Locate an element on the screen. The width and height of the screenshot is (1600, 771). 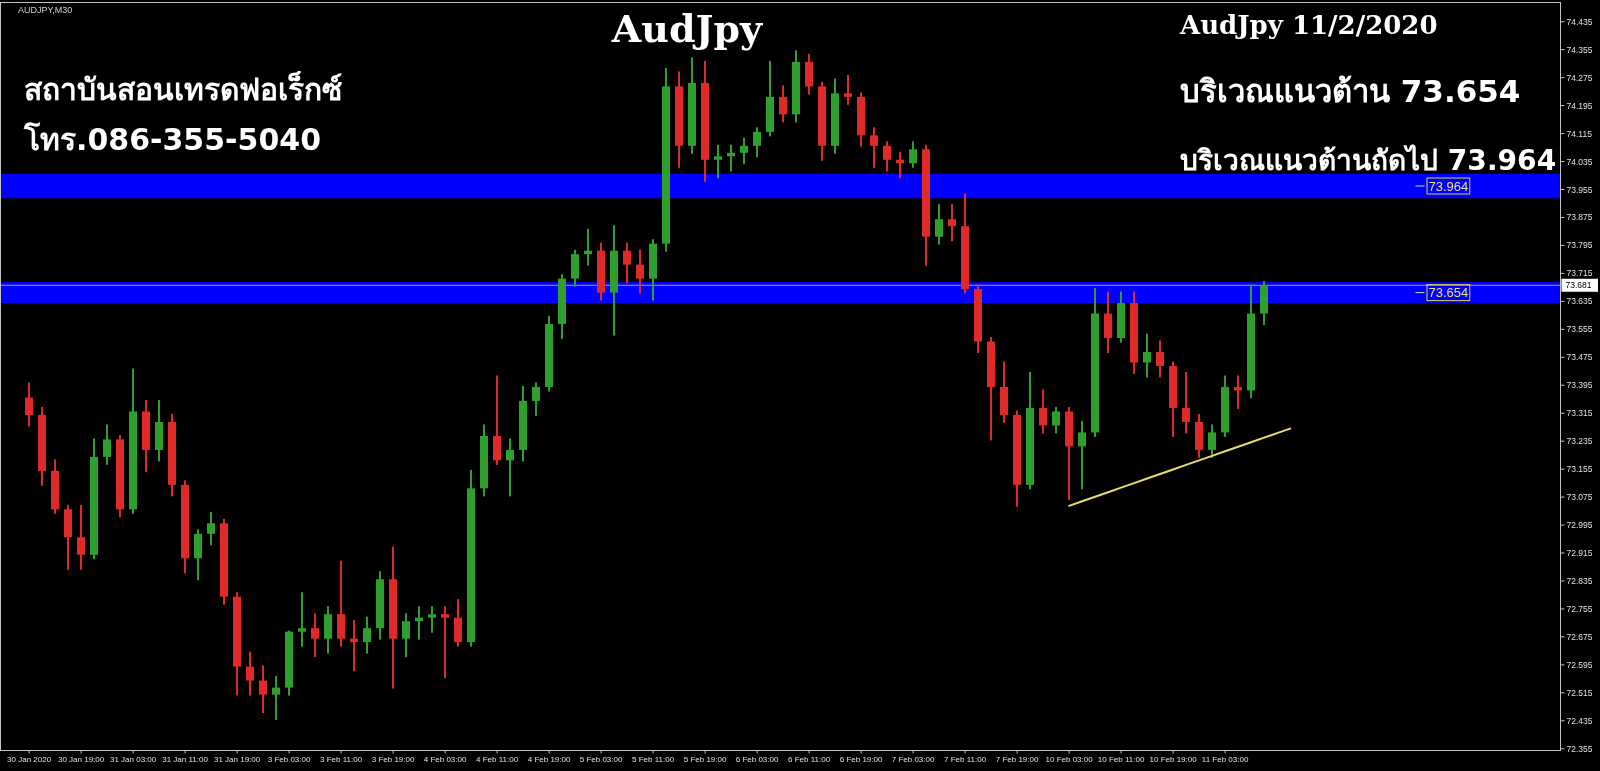
y-tick-label: 72.915 is located at coordinates (1579, 553).